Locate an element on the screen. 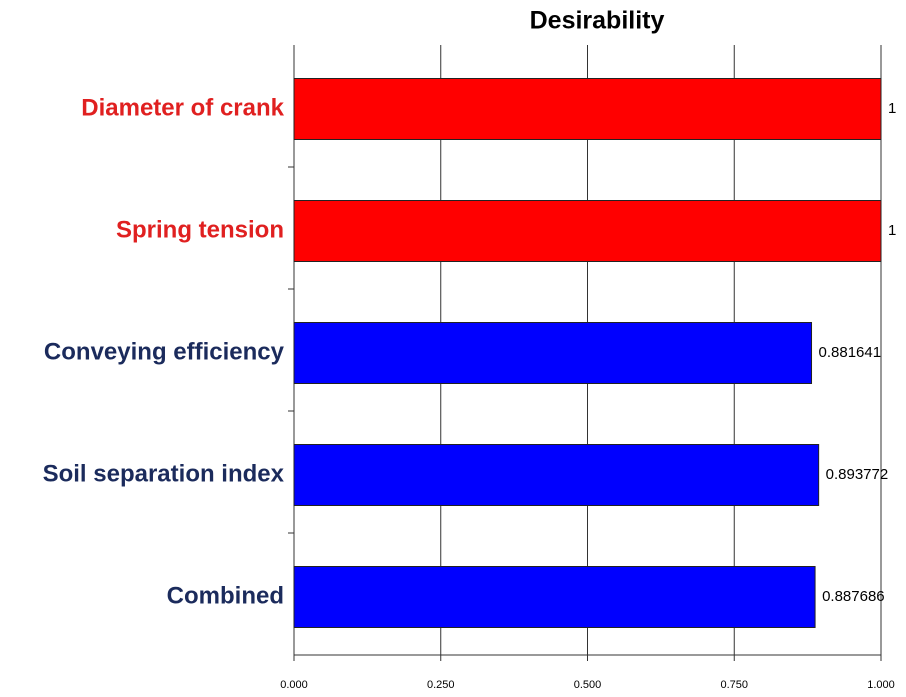  y-tick-label: Conveying efficiency is located at coordinates (164, 351).